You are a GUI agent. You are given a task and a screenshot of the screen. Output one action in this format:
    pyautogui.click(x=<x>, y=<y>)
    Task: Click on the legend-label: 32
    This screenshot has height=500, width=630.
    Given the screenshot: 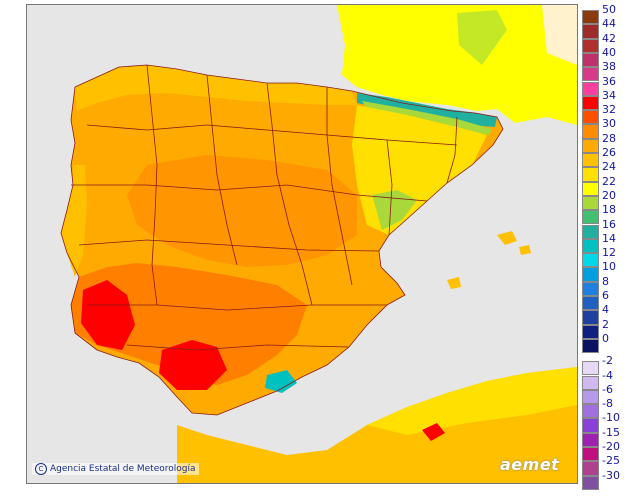 What is the action you would take?
    pyautogui.click(x=609, y=110)
    